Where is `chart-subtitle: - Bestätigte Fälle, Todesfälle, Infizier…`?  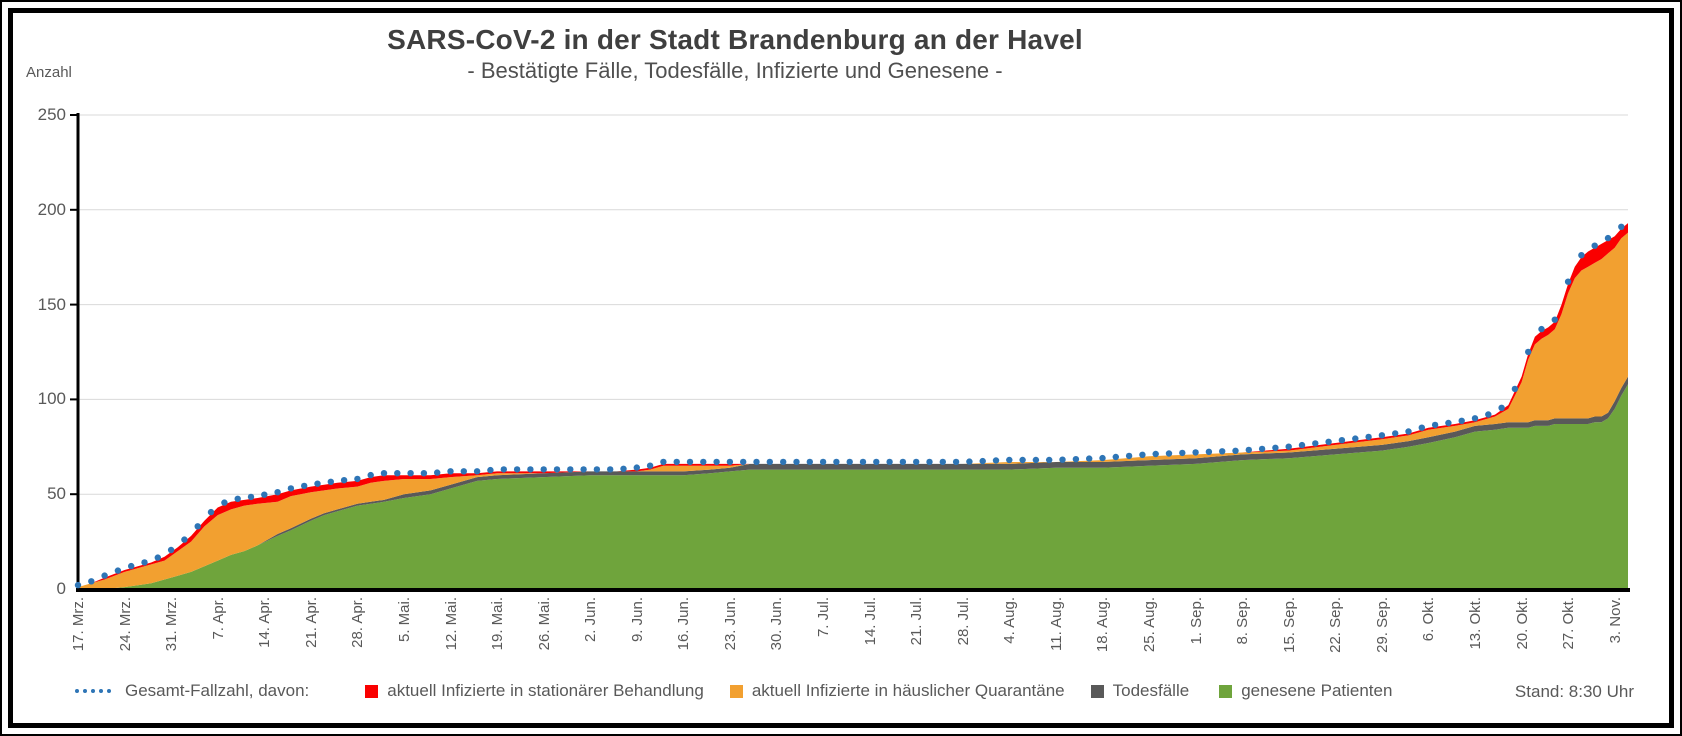
chart-subtitle: - Bestätigte Fälle, Todesfälle, Infizier… is located at coordinates (735, 70).